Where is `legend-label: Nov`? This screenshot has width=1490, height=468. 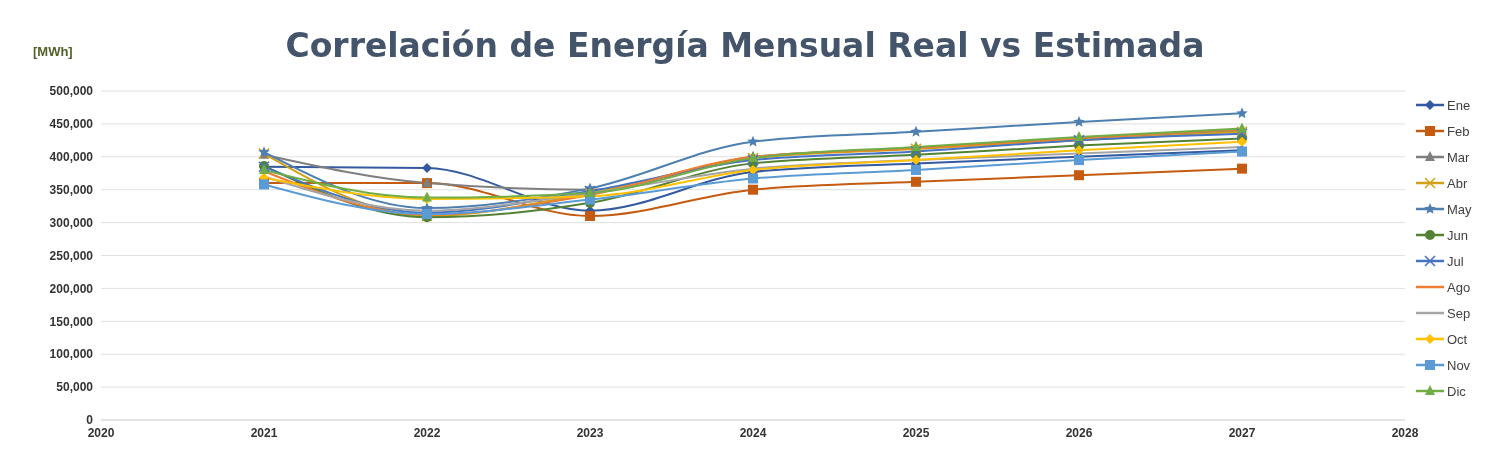
legend-label: Nov is located at coordinates (1459, 365).